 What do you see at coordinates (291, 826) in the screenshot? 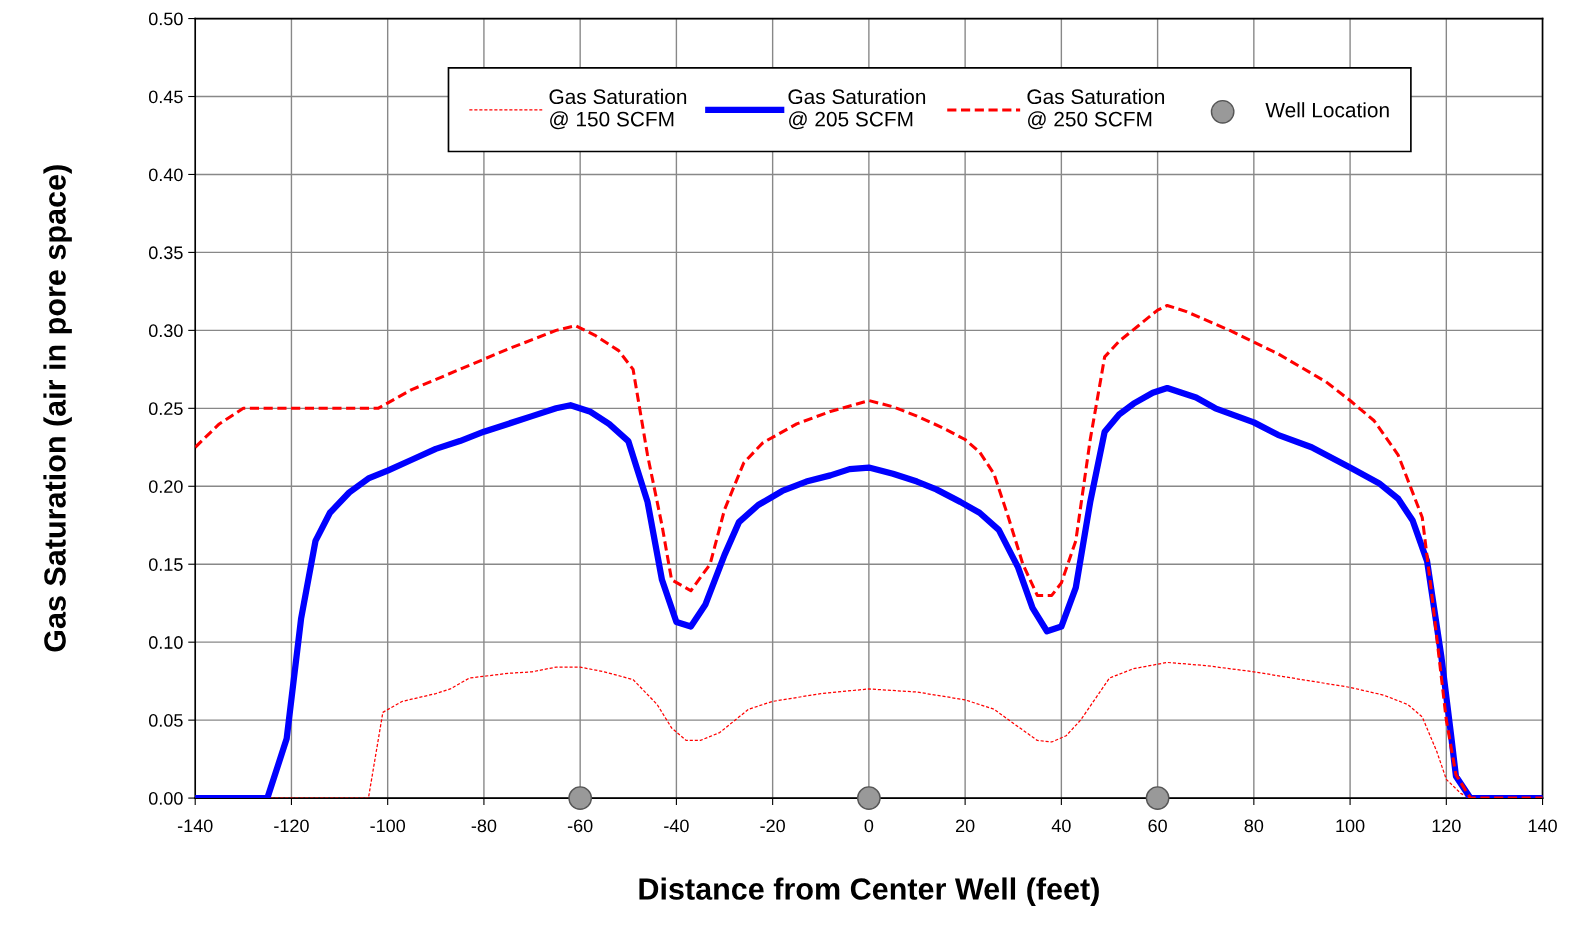
I see `x-tick-label: -120` at bounding box center [291, 826].